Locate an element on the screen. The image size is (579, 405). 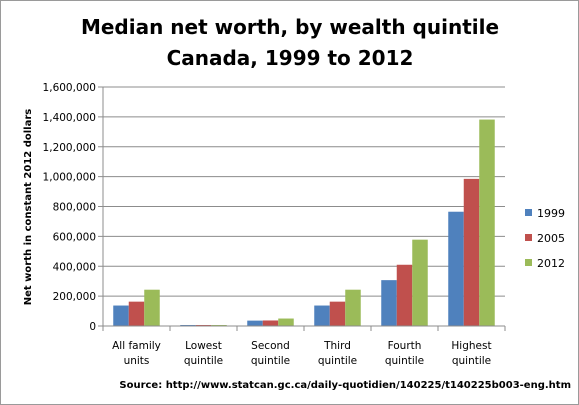
legend: 1999 2005 2012 is located at coordinates (545, 238).